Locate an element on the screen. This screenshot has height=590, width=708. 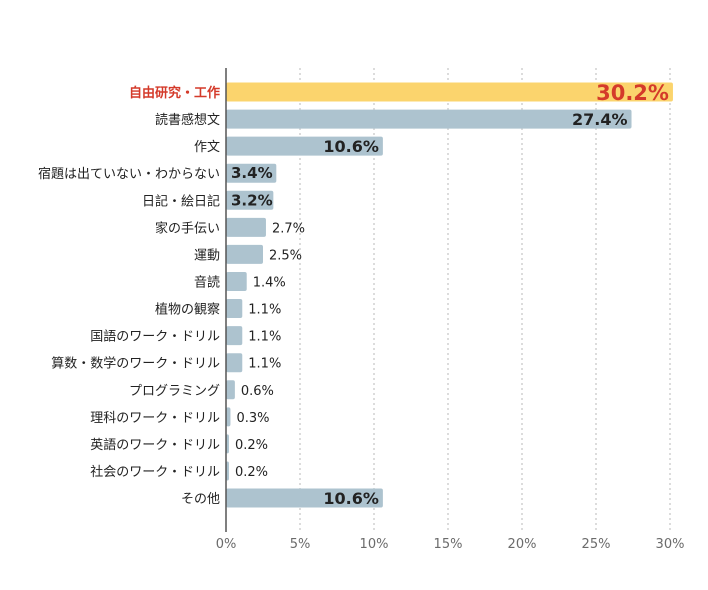
x-tick-label: 0% is located at coordinates (226, 544).